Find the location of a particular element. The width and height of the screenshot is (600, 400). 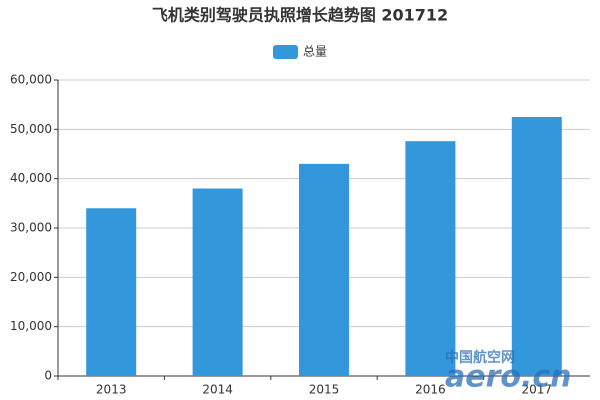

watermark: aero.cn is located at coordinates (508, 377).